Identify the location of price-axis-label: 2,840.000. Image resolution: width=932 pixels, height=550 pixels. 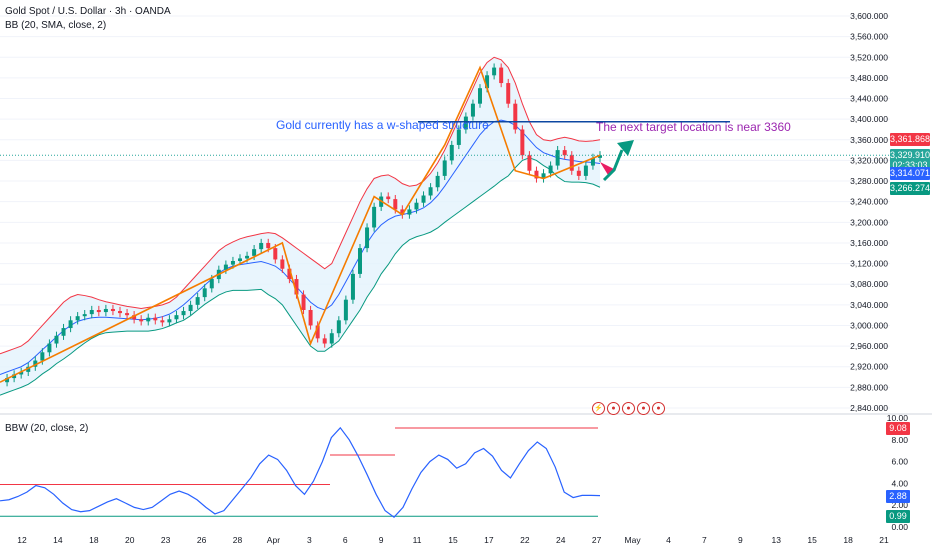
(869, 408).